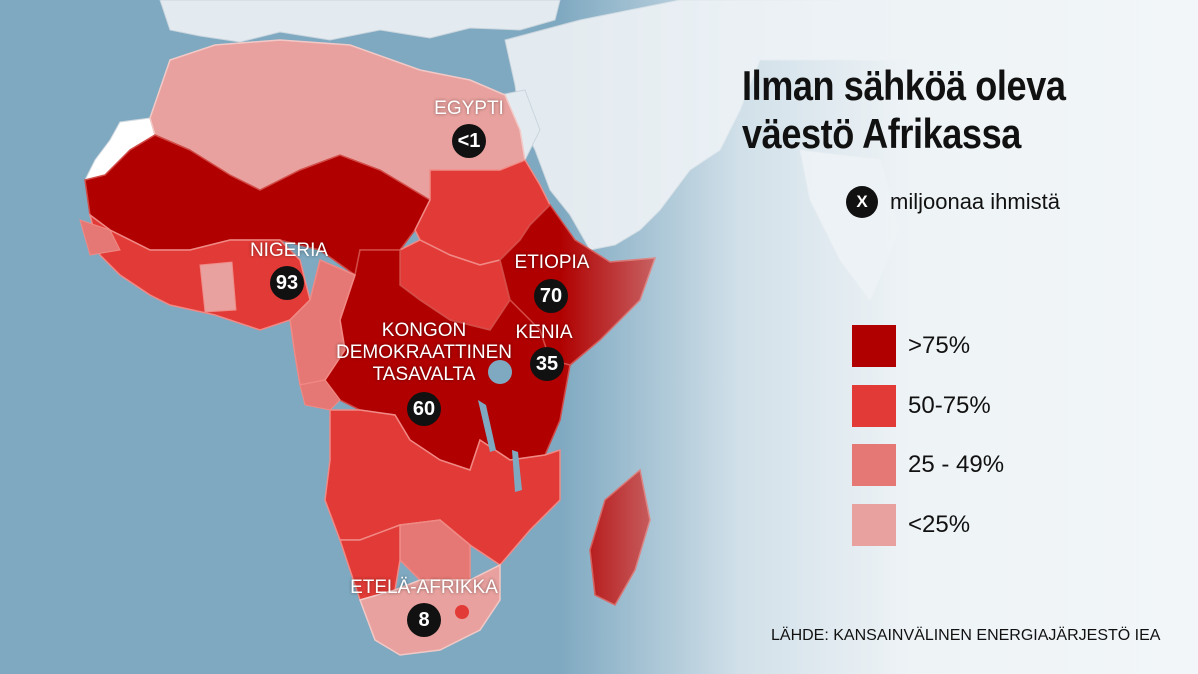 The width and height of the screenshot is (1198, 674). I want to click on region-congo, so click(320, 395).